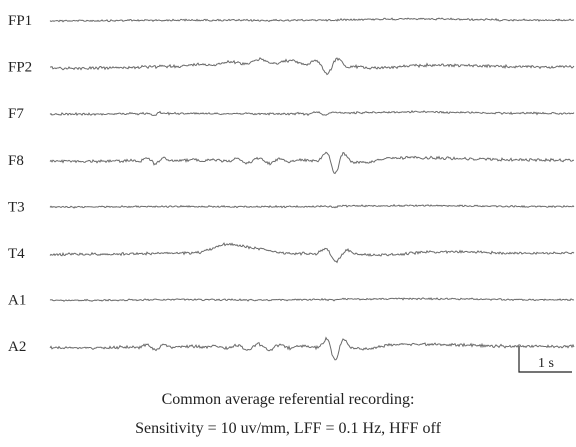  I want to click on time-scale-bar: 1 s, so click(545, 359).